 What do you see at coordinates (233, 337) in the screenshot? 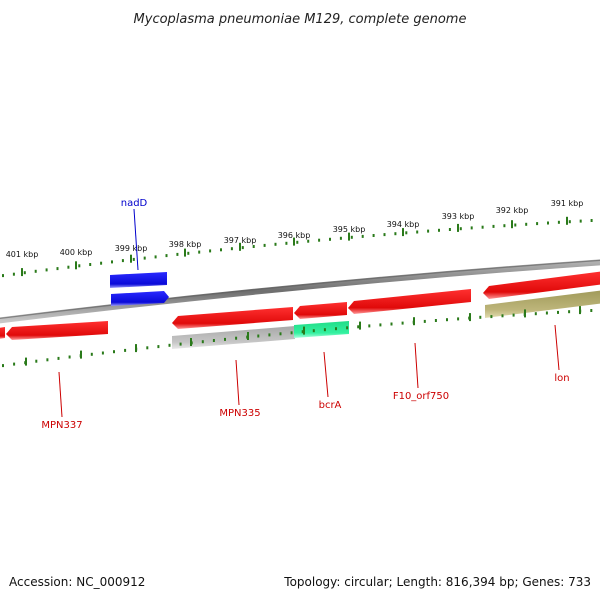
I see `gene-arrow-MPN335-grey` at bounding box center [233, 337].